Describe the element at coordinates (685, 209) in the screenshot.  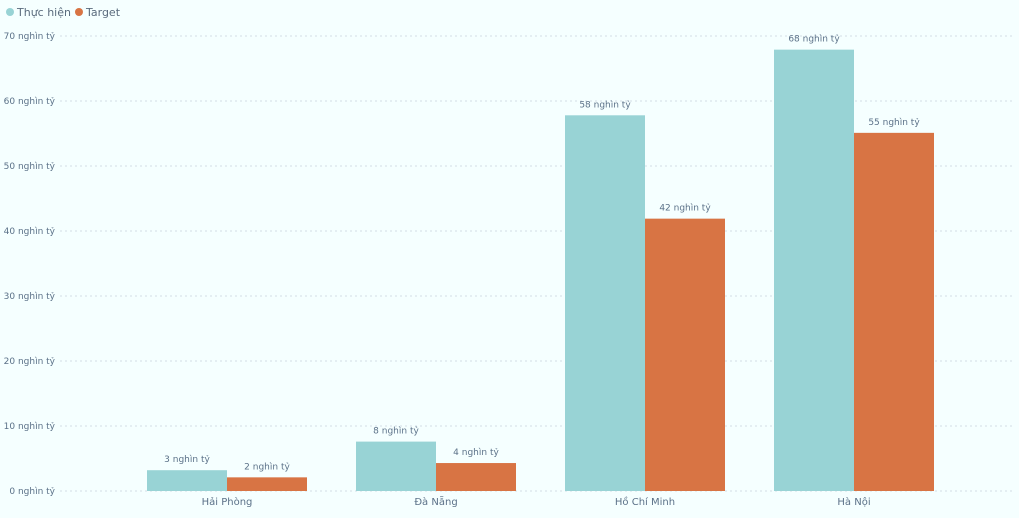
I see `data-label: 42 nghìn tỷ` at that location.